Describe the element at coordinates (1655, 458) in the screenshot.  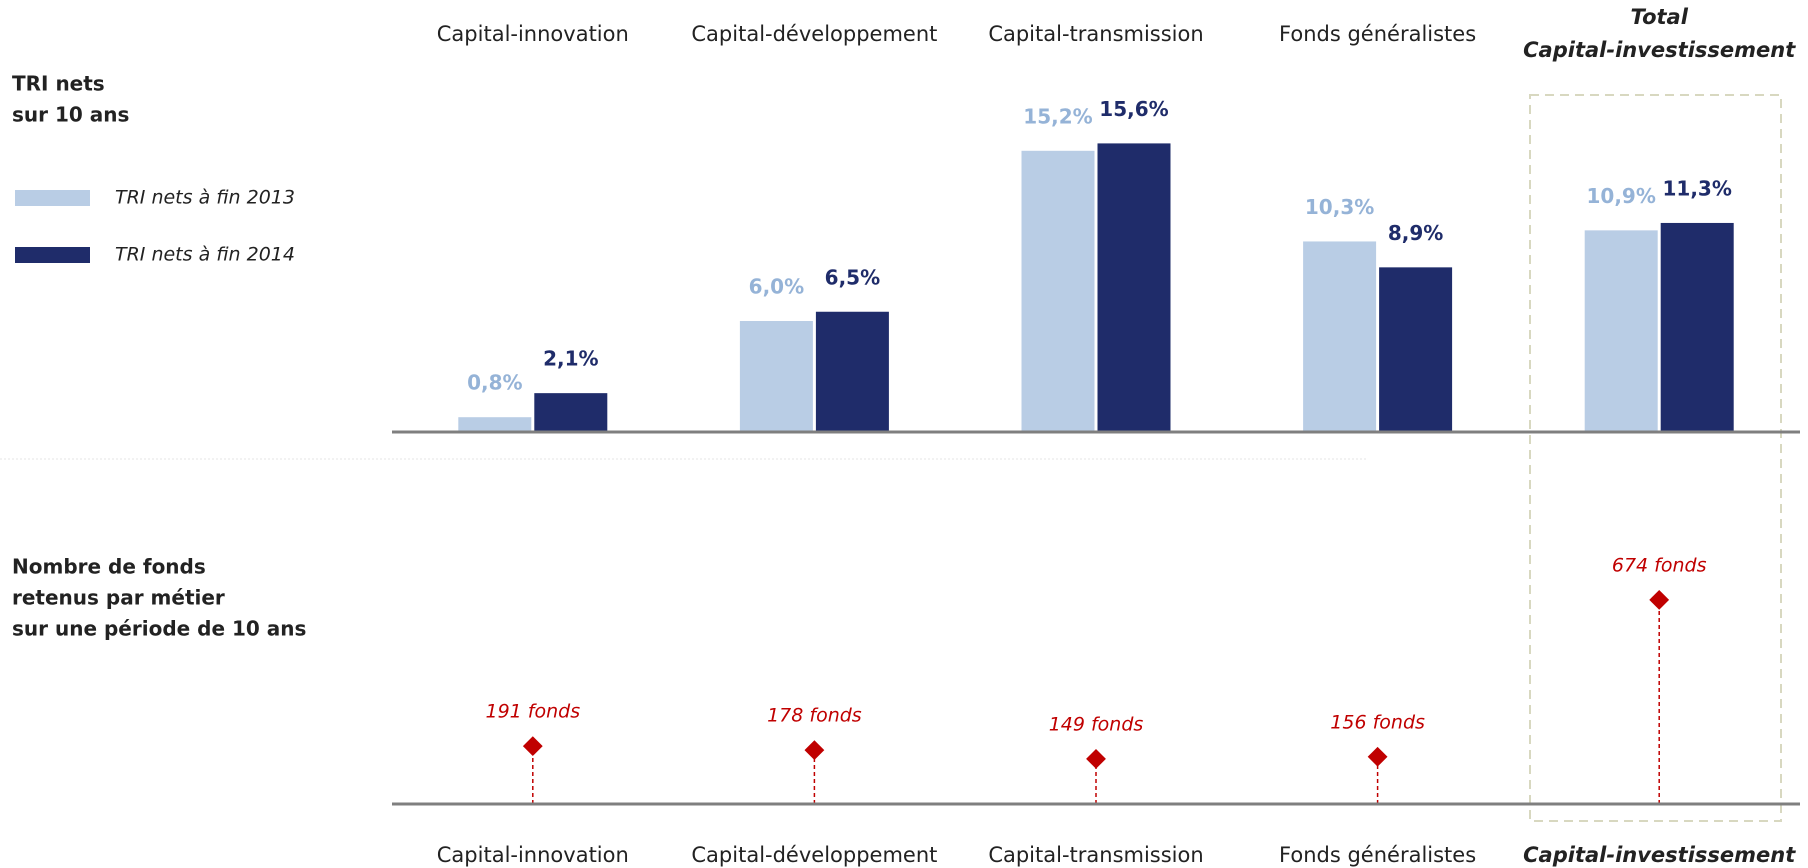
I see `highlight-box` at that location.